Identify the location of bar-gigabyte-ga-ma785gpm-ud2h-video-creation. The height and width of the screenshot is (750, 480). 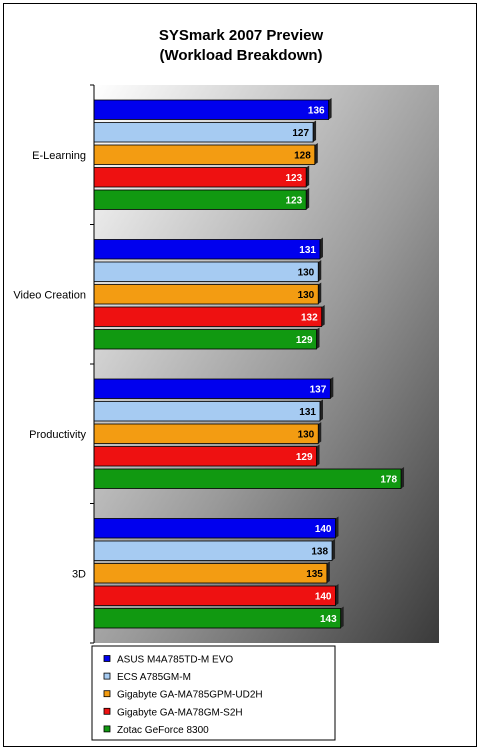
(206, 294).